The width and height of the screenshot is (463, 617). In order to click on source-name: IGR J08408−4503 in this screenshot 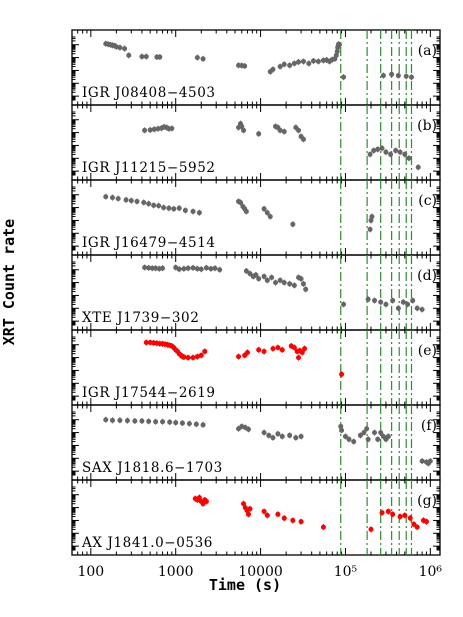, I will do `click(149, 93)`.